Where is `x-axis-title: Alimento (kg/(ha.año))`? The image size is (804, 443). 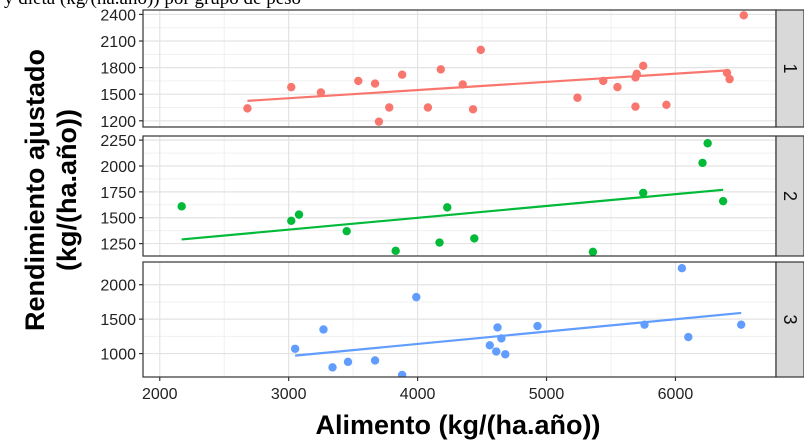 x-axis-title: Alimento (kg/(ha.año)) is located at coordinates (458, 425).